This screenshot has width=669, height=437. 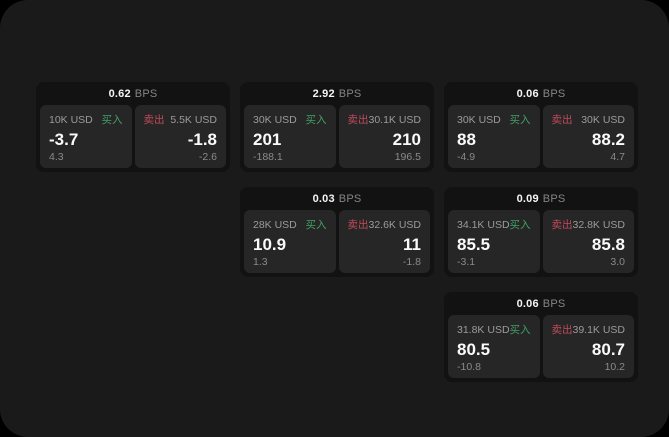 What do you see at coordinates (588, 346) in the screenshot?
I see `sell-tile: 卖出 39.1K USD 80.7 10.2` at bounding box center [588, 346].